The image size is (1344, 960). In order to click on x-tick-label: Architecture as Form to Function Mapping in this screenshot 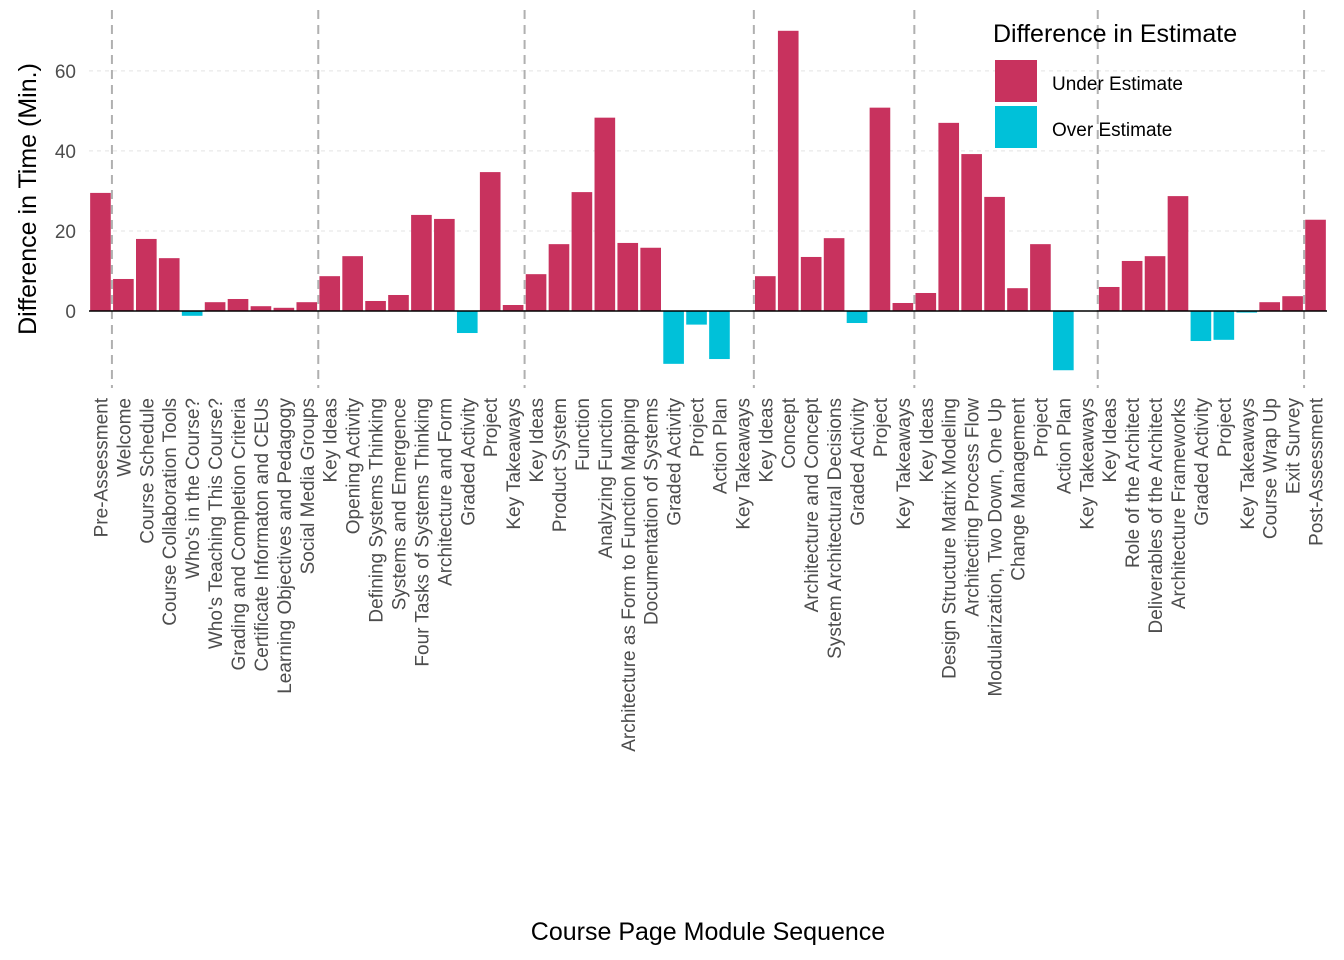, I will do `click(629, 575)`.